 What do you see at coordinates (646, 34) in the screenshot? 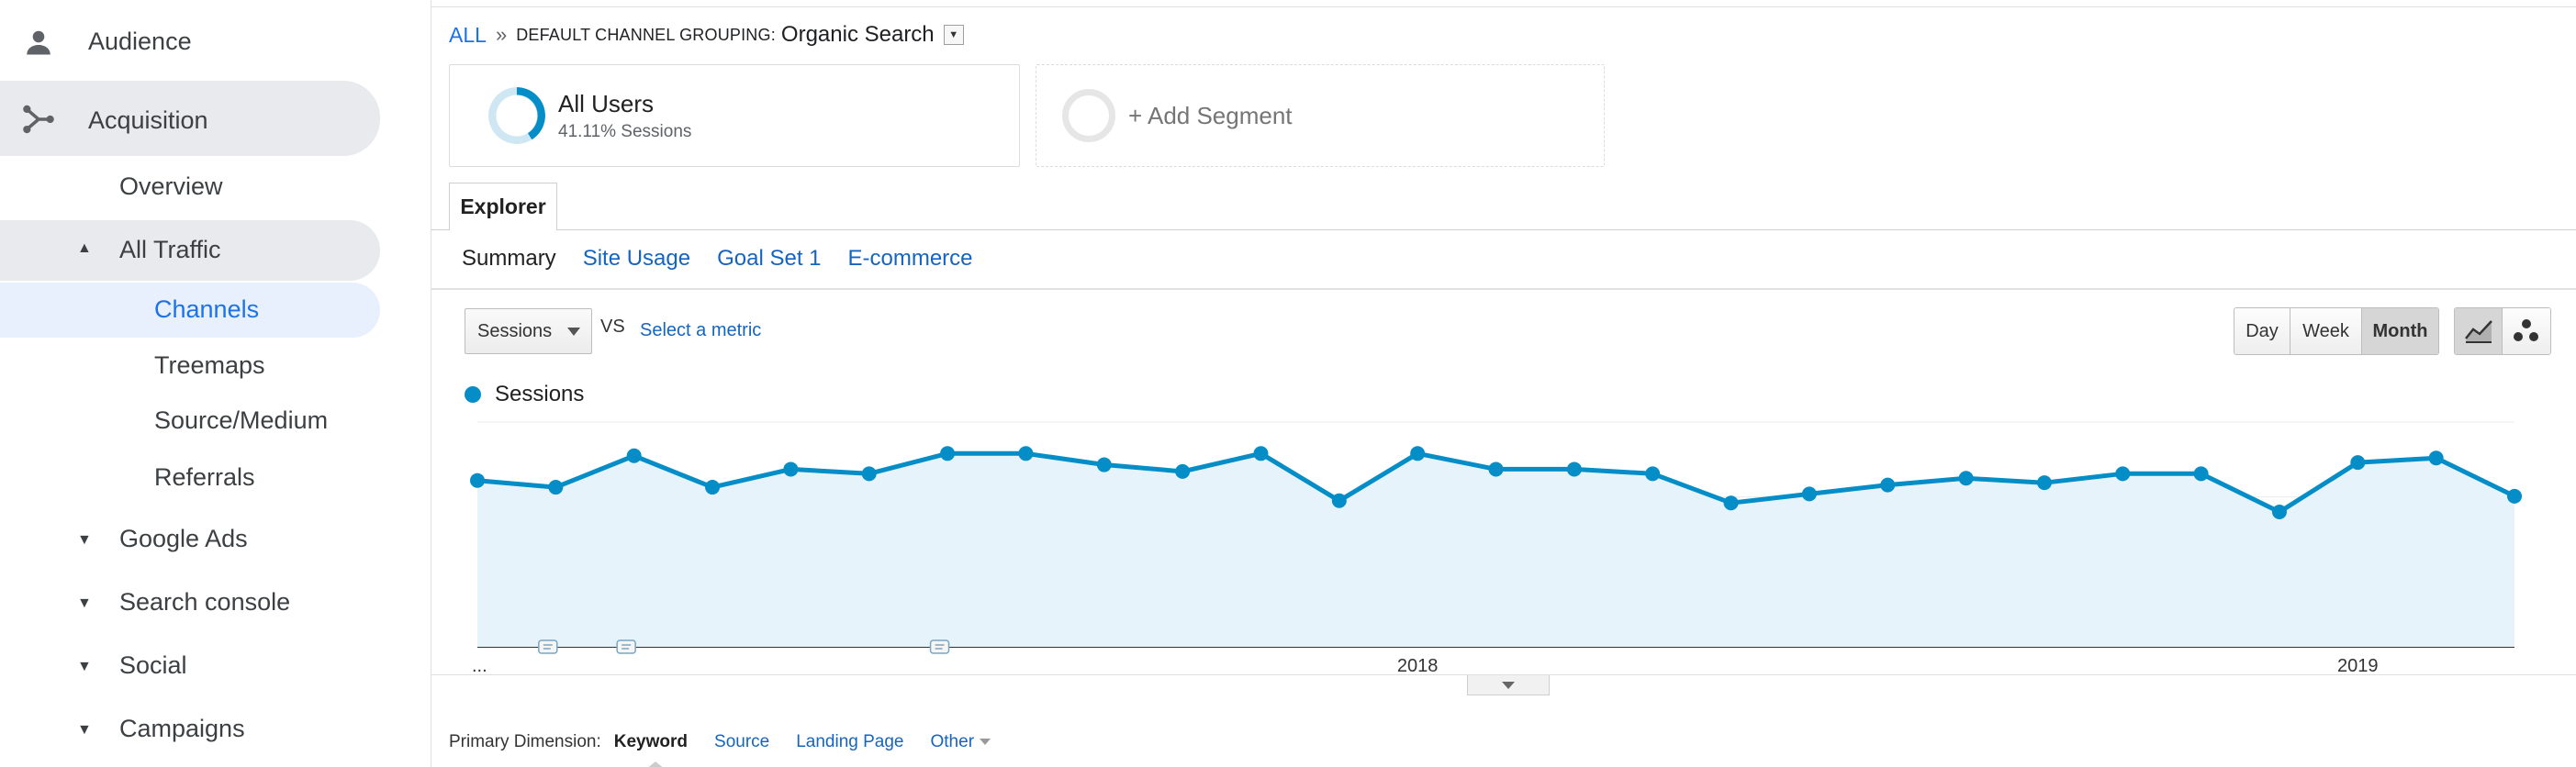
I see `breadcrumb-label: DEFAULT CHANNEL GROUPING:` at bounding box center [646, 34].